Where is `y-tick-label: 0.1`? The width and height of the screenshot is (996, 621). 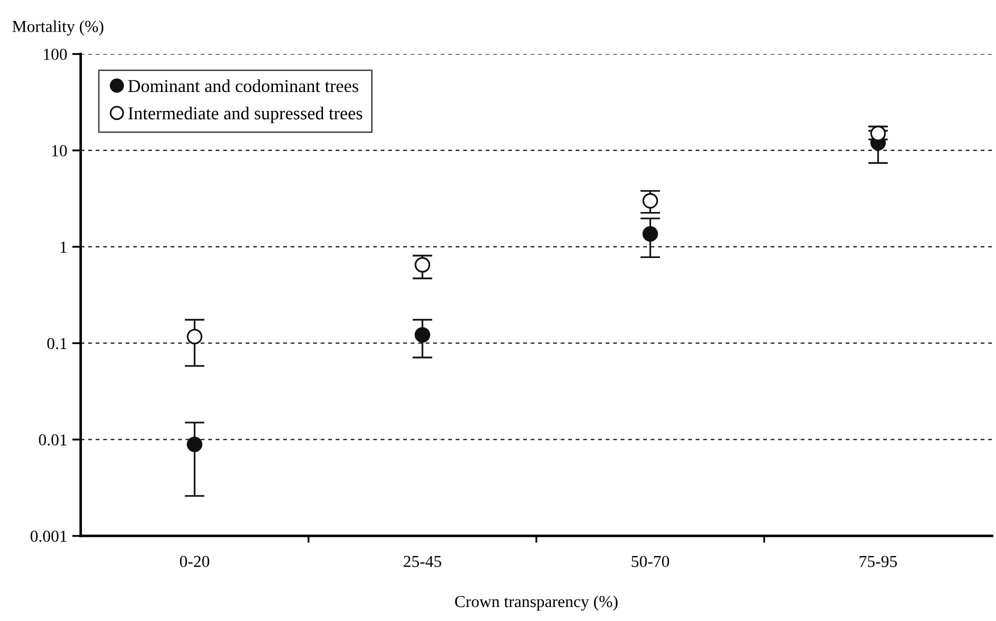 y-tick-label: 0.1 is located at coordinates (56, 344).